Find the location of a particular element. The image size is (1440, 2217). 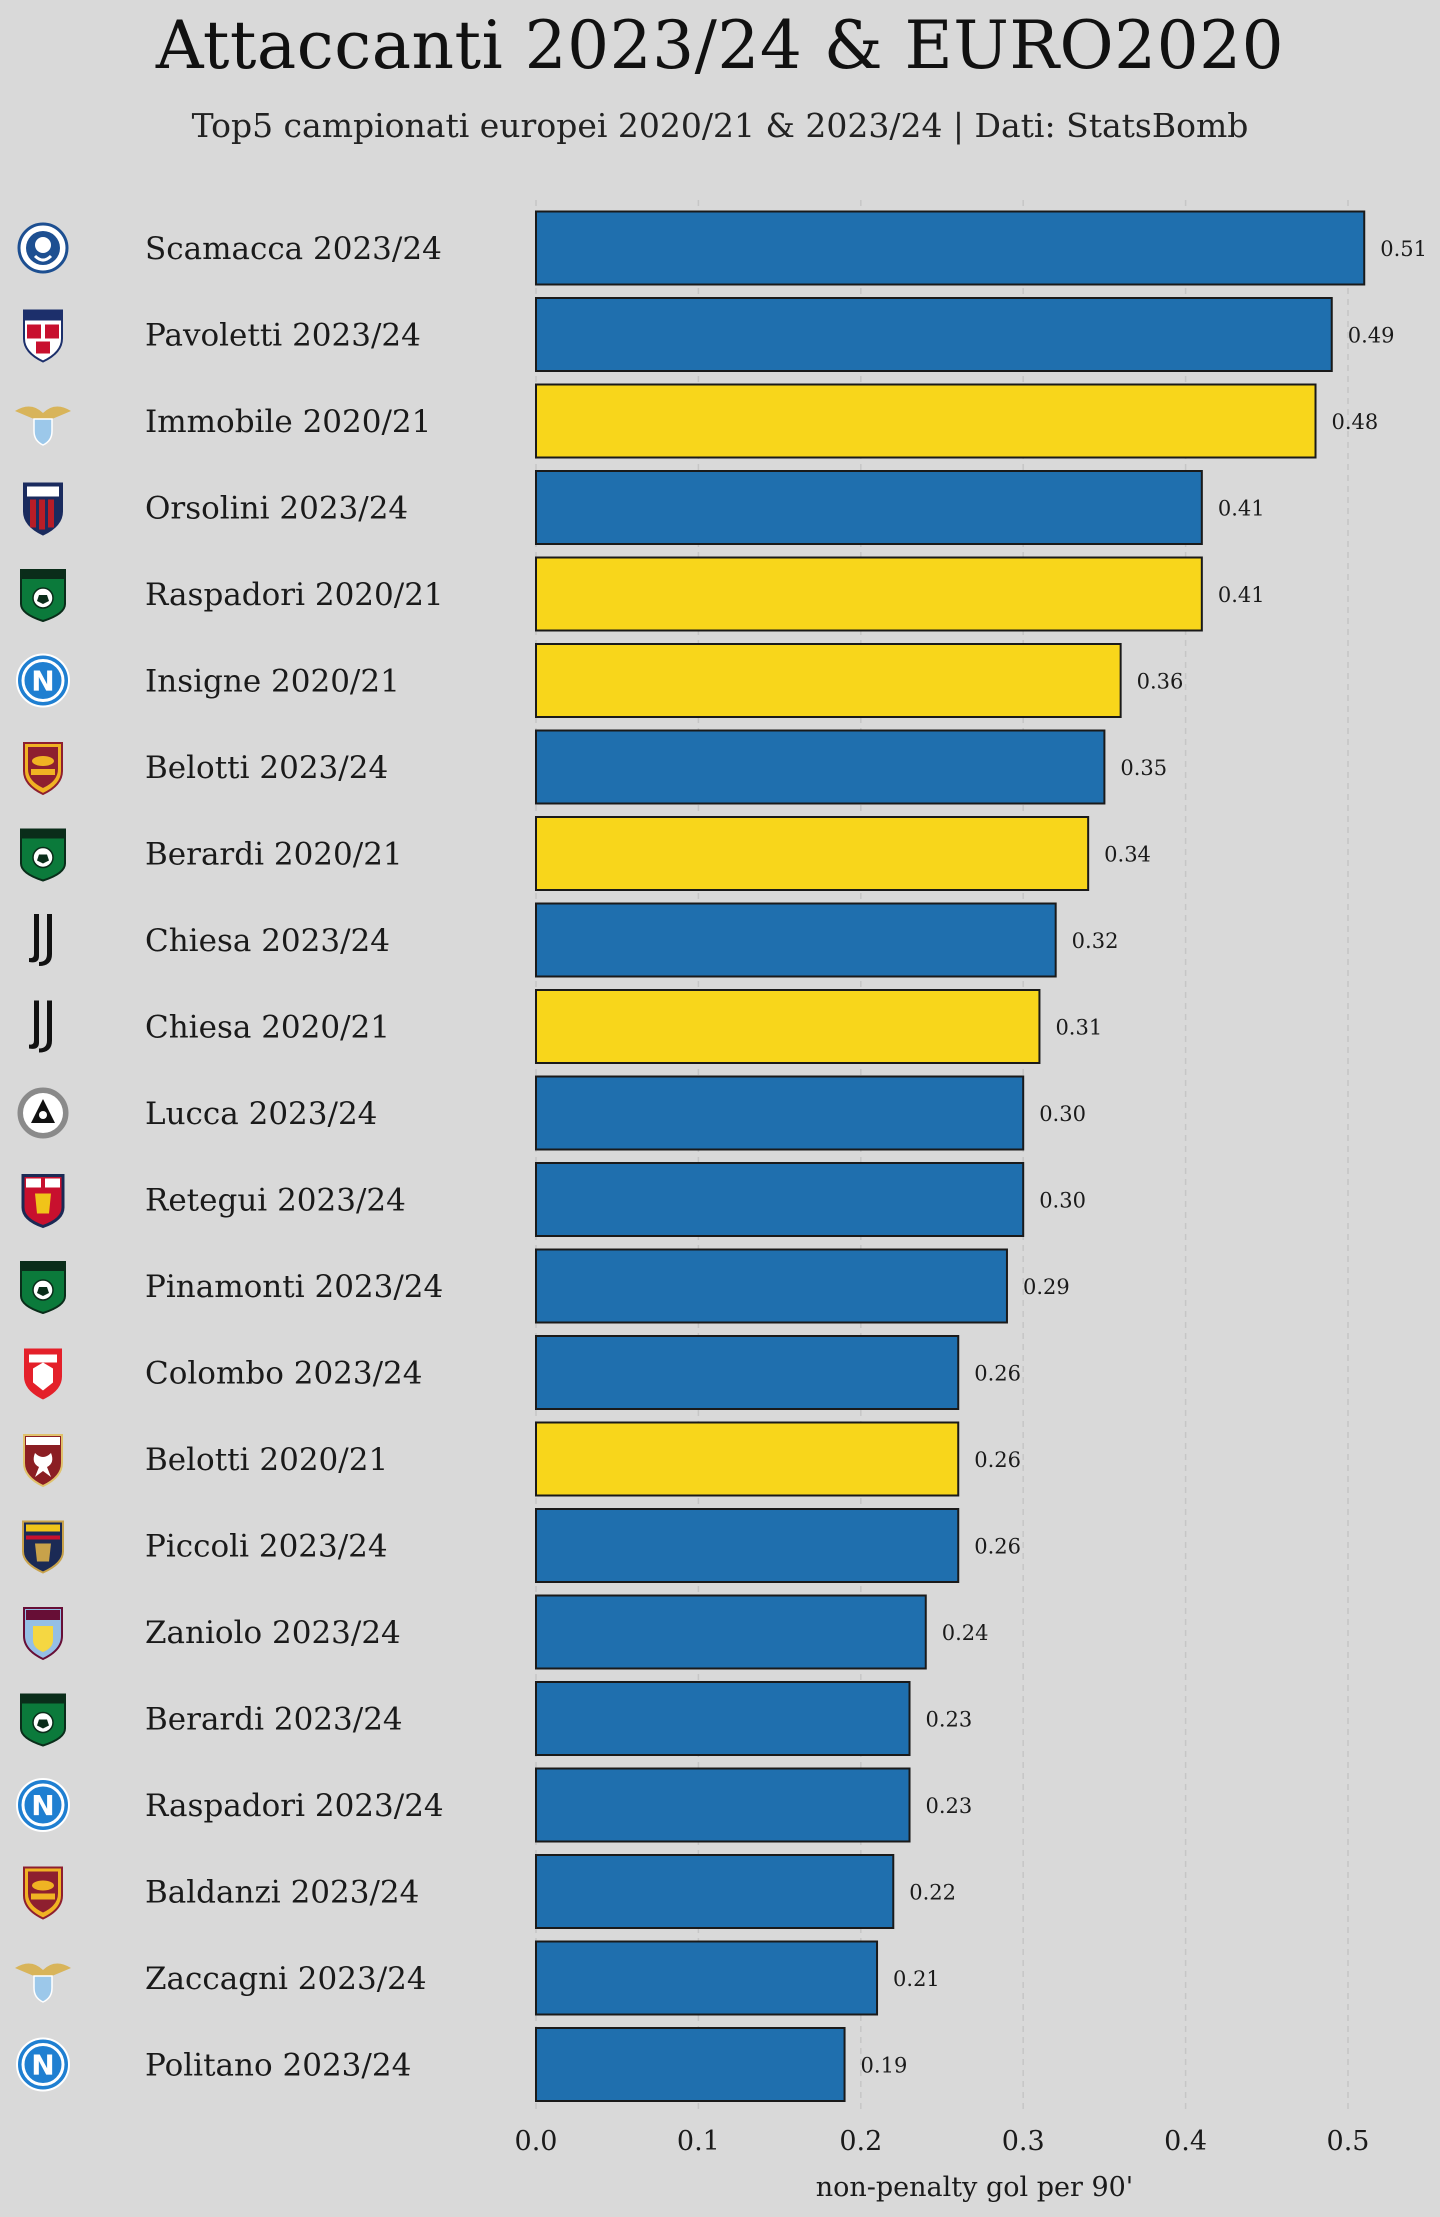

bar-category-label: Baldanzi 2023/24 is located at coordinates (282, 1893).